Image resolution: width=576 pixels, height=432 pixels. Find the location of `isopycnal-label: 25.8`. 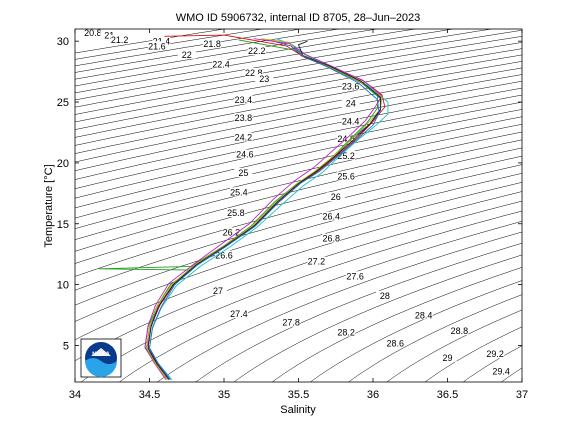

isopycnal-label: 25.8 is located at coordinates (236, 213).